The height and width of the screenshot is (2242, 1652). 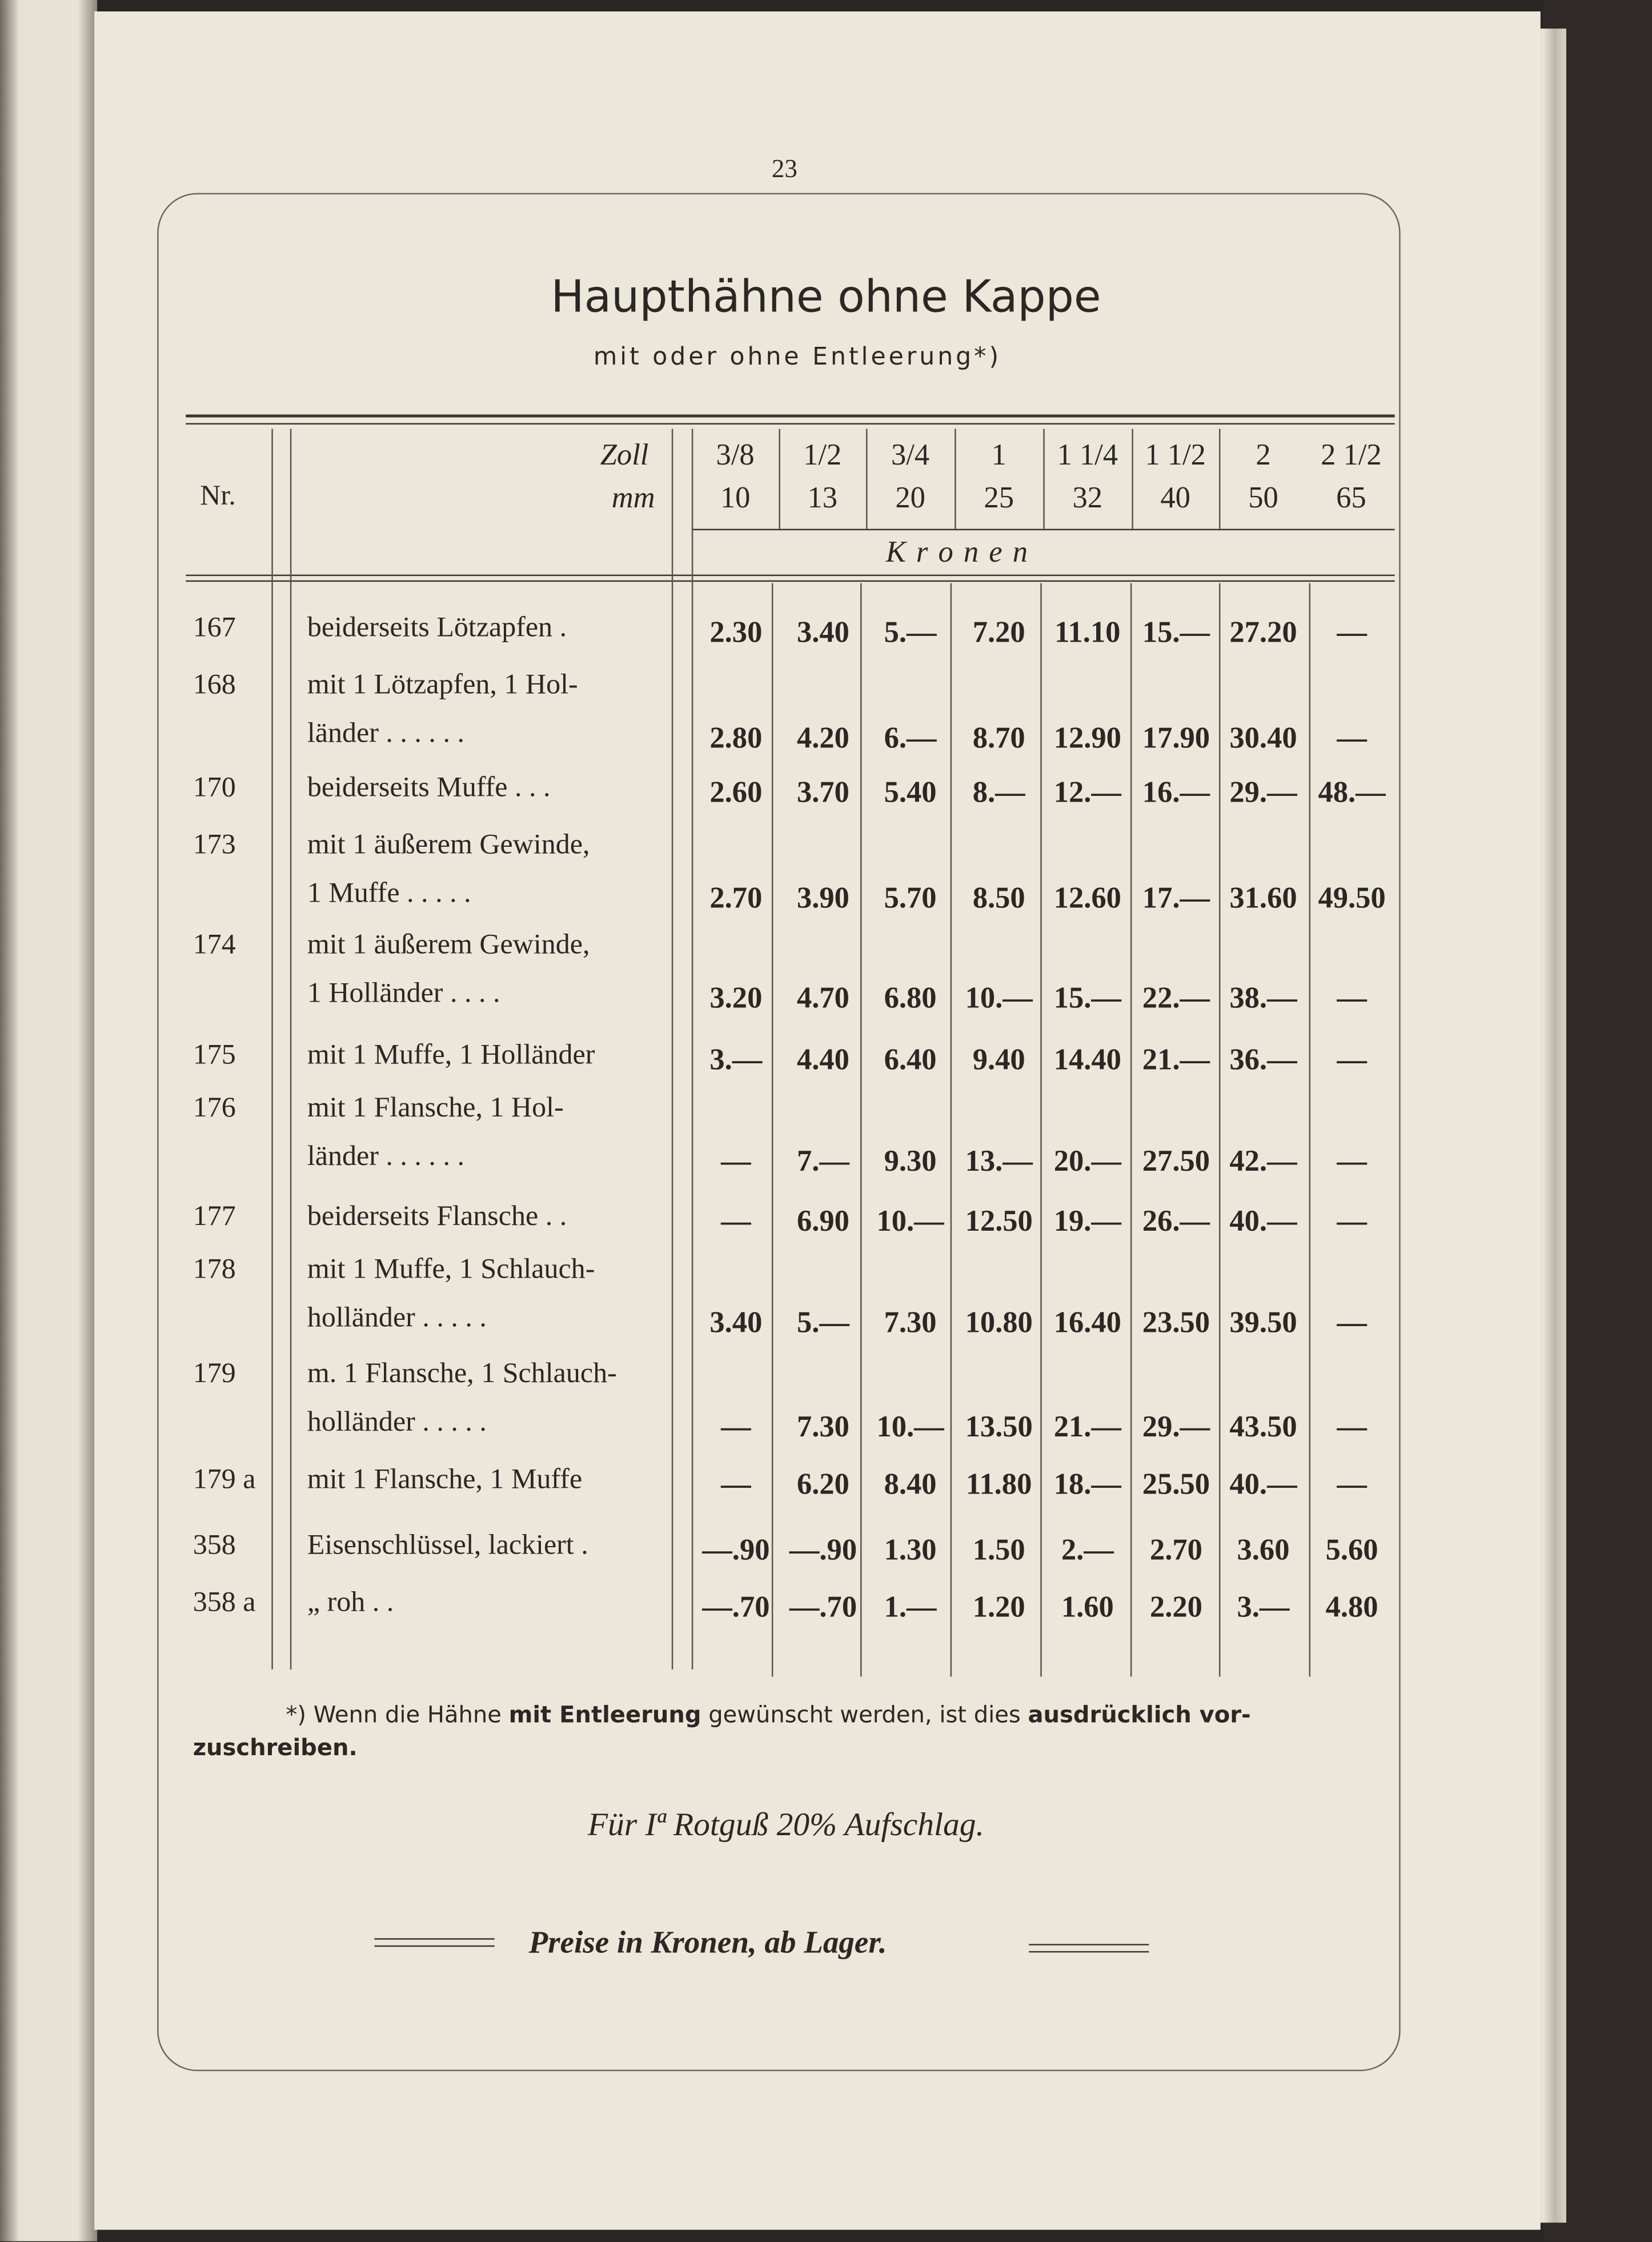 I want to click on price-cell: 3.20, so click(x=736, y=998).